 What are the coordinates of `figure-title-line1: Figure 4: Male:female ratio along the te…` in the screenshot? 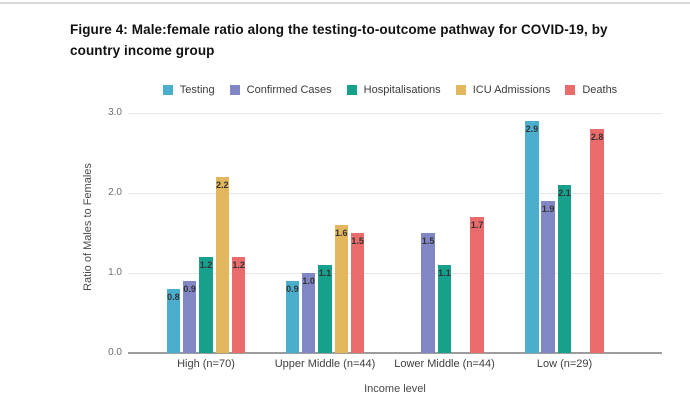 It's located at (339, 29).